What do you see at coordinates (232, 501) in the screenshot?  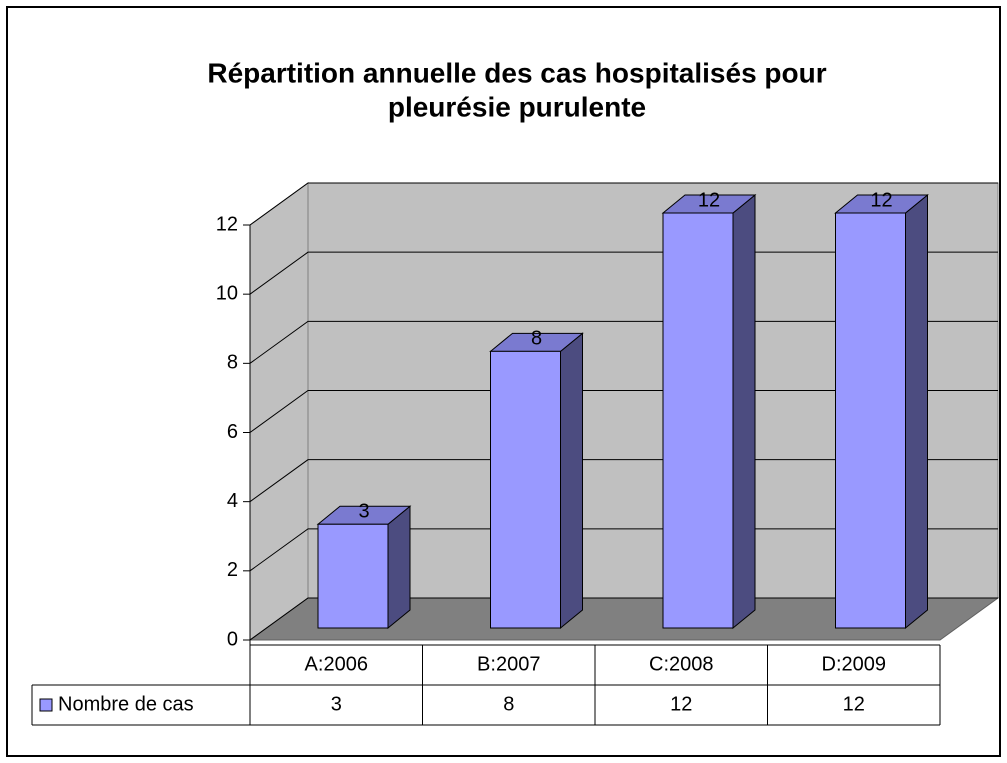 I see `y-tick-label: 4` at bounding box center [232, 501].